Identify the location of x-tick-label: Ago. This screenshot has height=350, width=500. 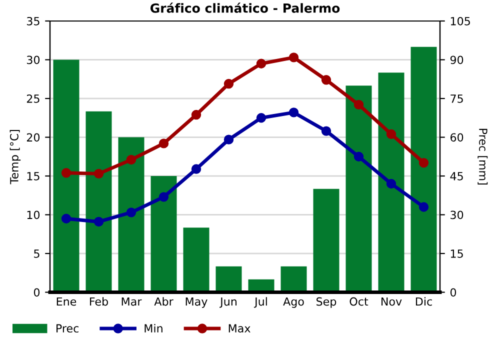
(293, 302).